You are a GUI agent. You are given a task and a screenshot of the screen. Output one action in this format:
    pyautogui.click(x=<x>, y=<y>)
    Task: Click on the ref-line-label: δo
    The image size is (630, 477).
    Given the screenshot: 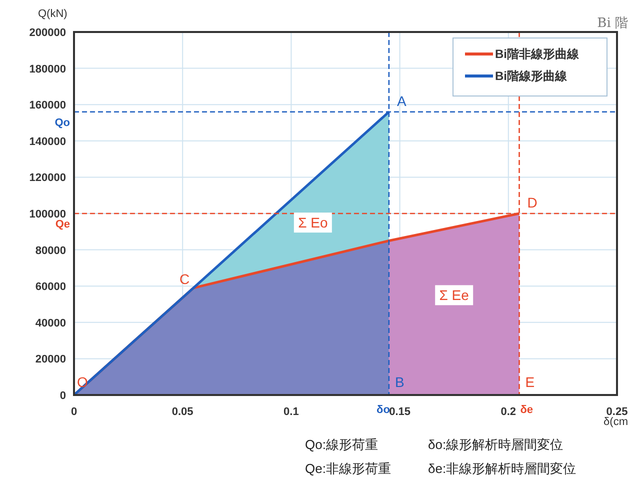 What is the action you would take?
    pyautogui.click(x=383, y=410)
    